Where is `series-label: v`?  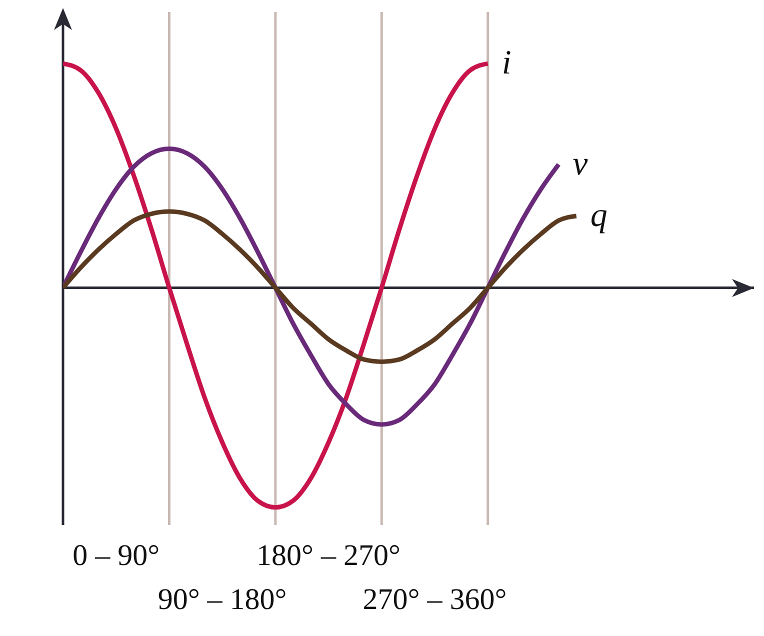 series-label: v is located at coordinates (580, 163).